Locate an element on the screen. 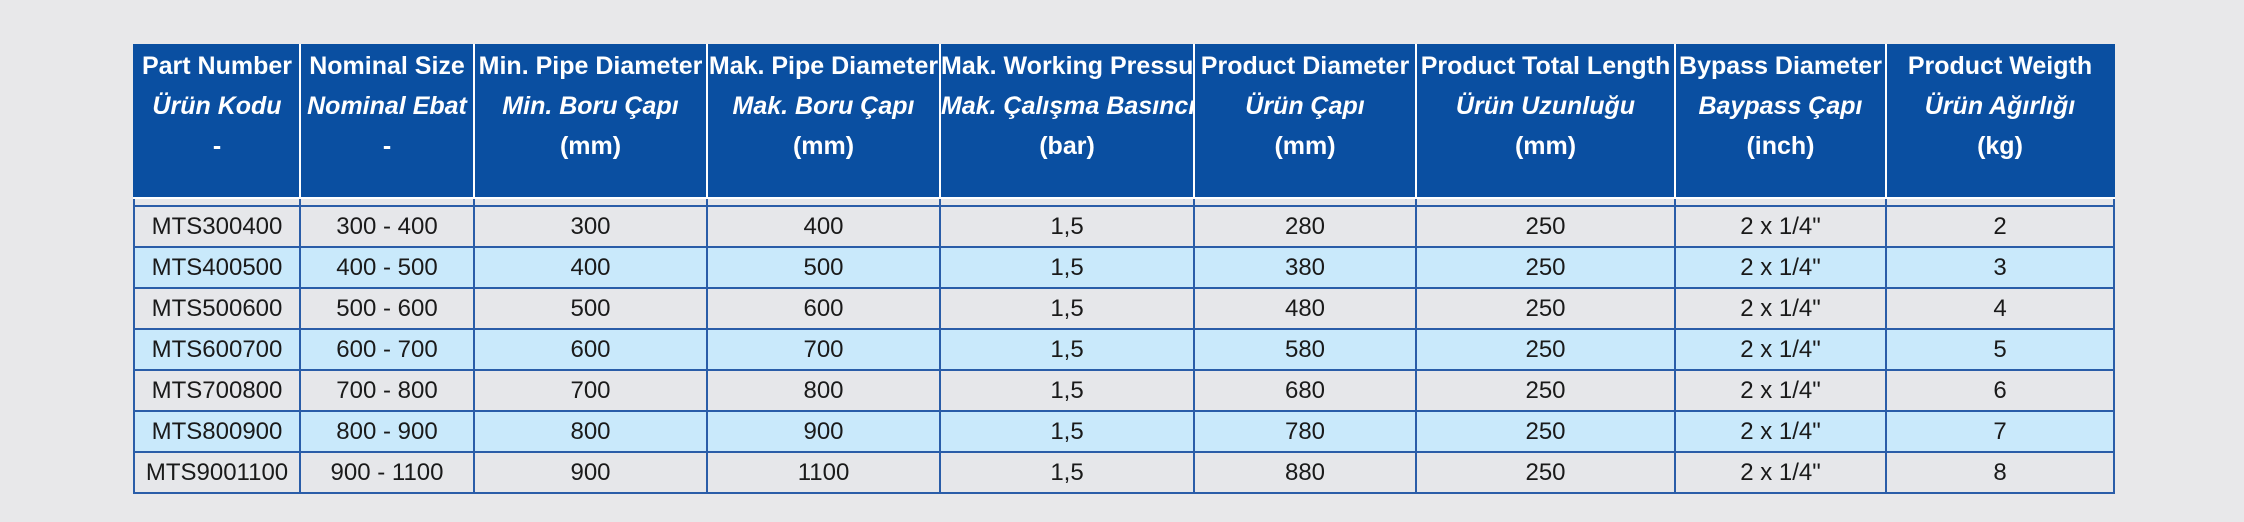  table-spacer-row is located at coordinates (1124, 202).